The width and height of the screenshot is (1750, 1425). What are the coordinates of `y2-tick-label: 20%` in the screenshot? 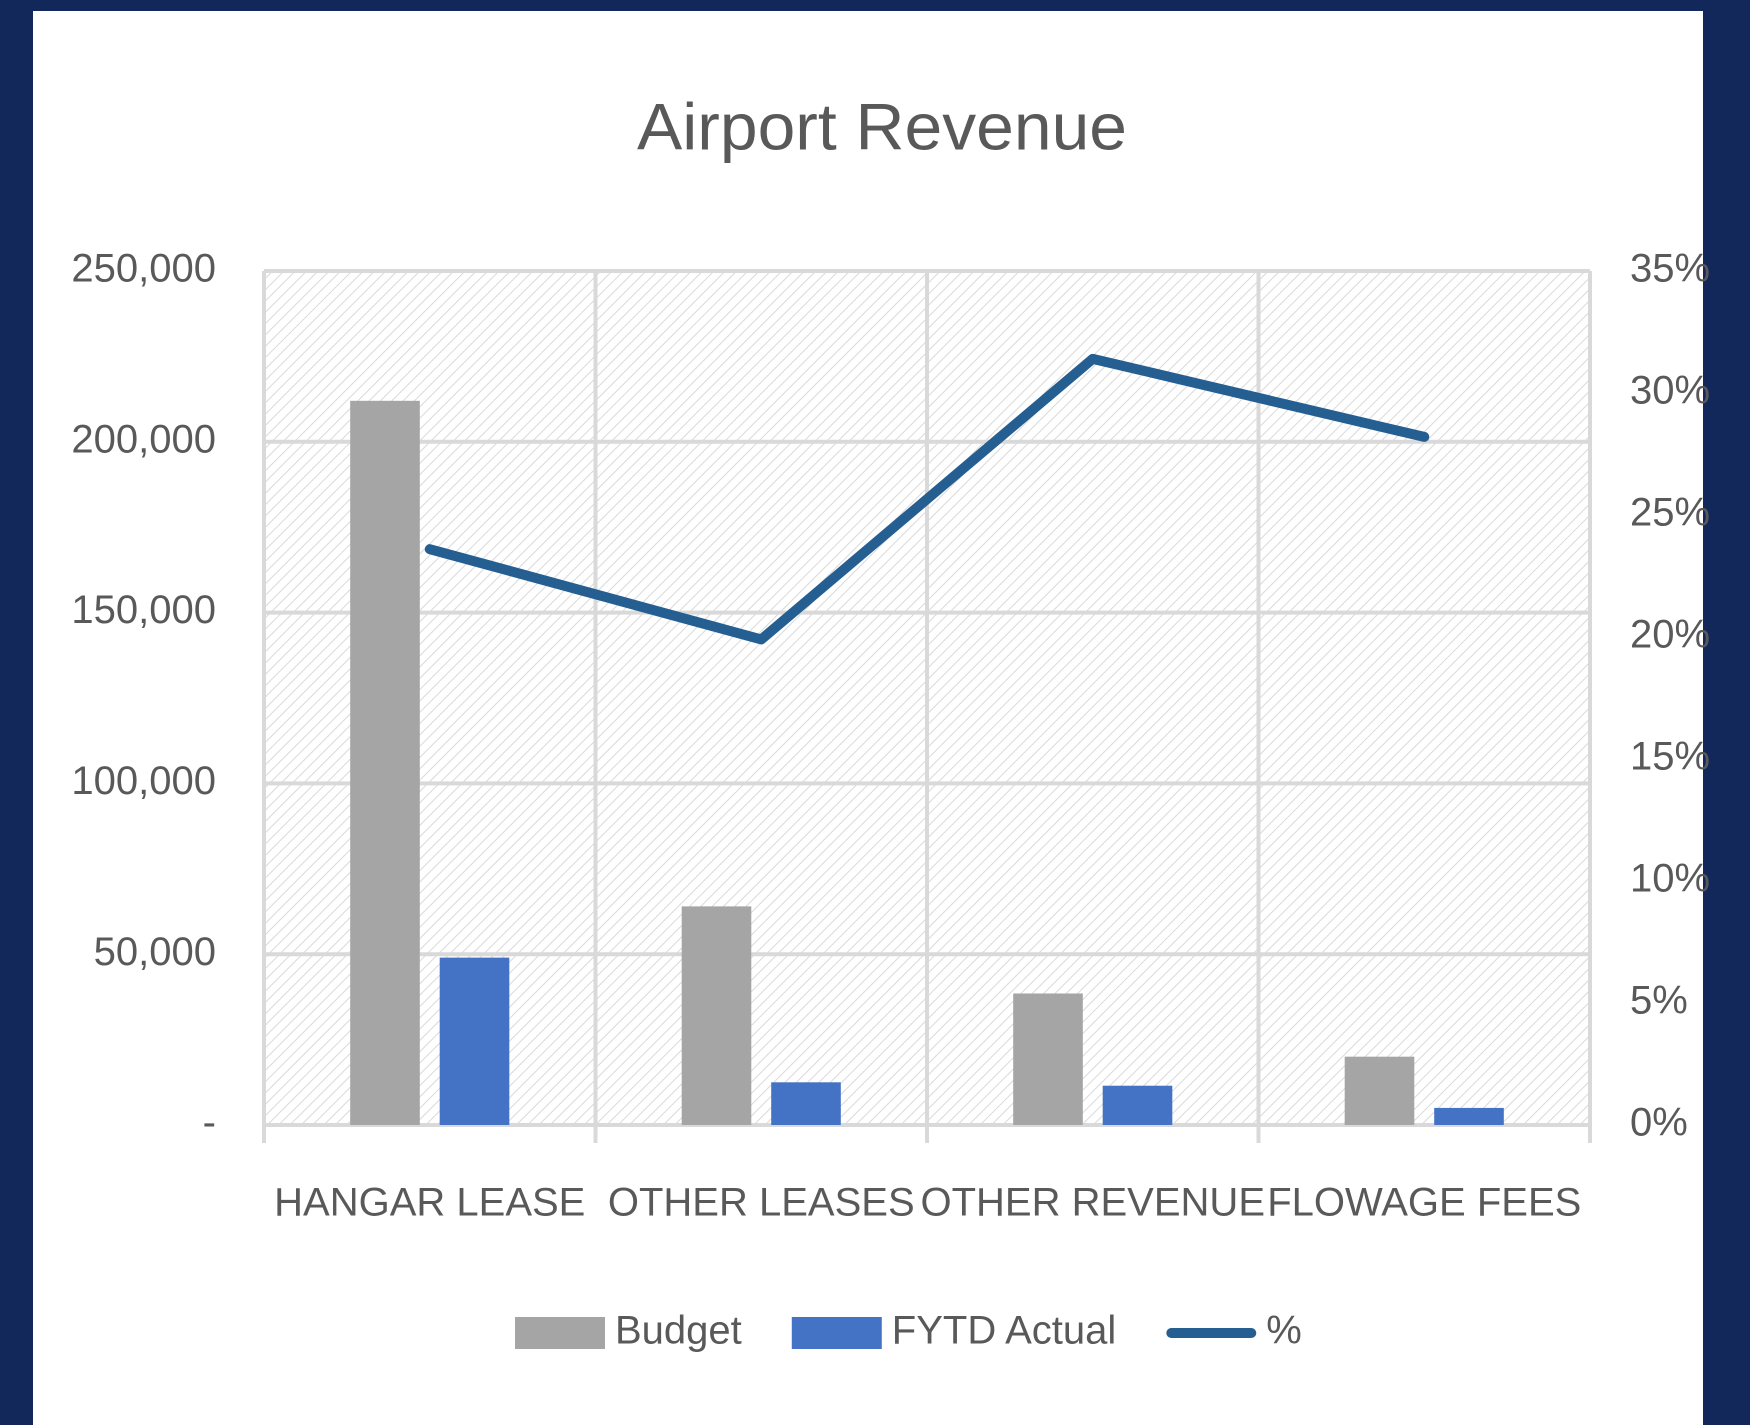 It's located at (1670, 635).